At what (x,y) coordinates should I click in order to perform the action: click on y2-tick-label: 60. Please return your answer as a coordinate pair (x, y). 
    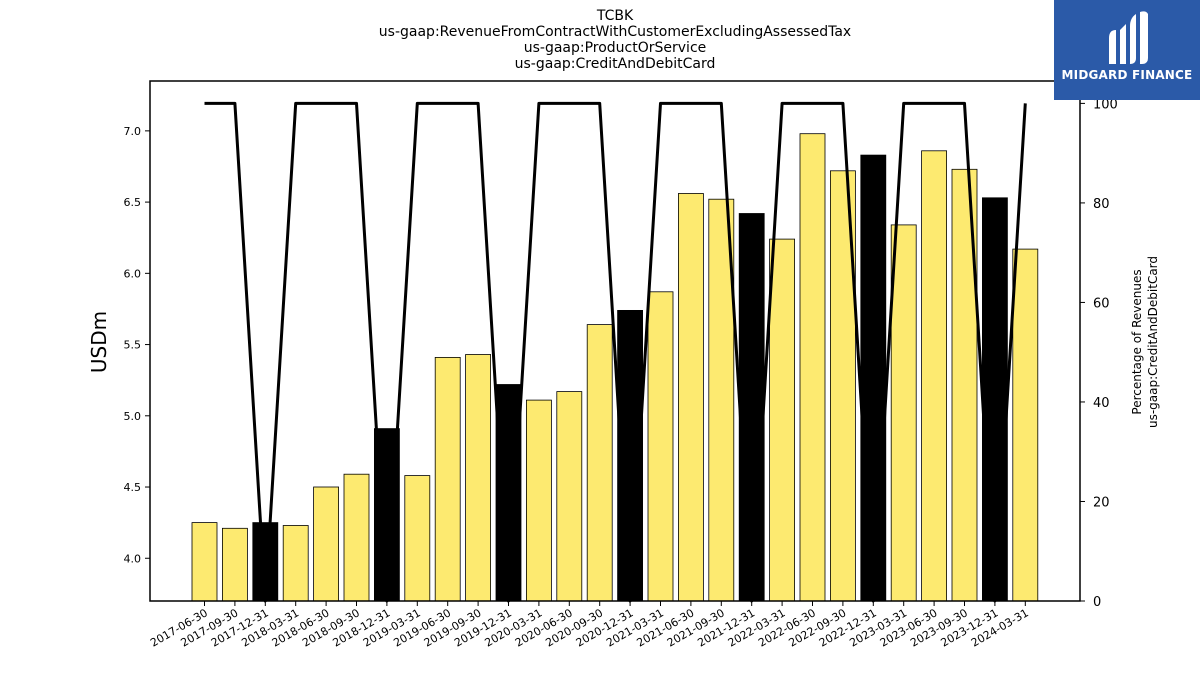
    Looking at the image, I should click on (1101, 303).